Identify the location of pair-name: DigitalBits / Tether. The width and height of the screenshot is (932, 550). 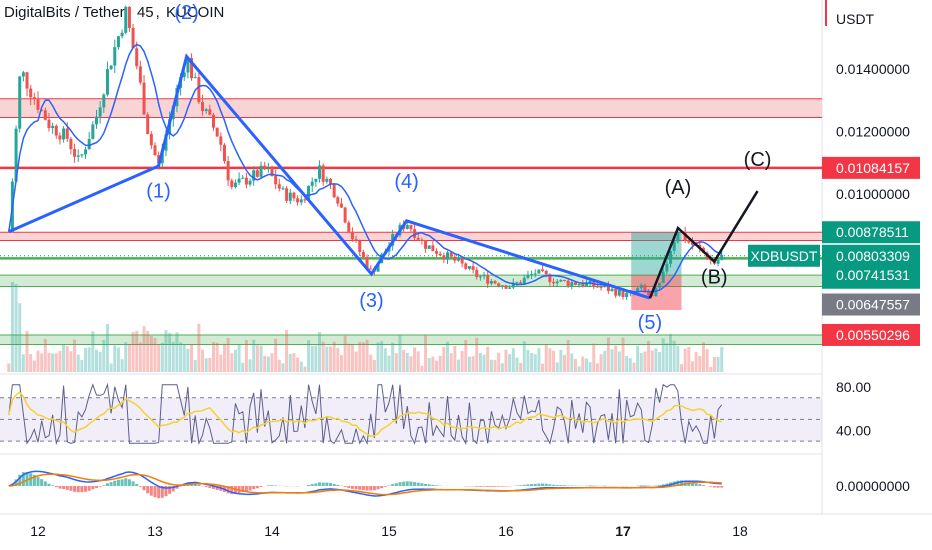
(64, 12).